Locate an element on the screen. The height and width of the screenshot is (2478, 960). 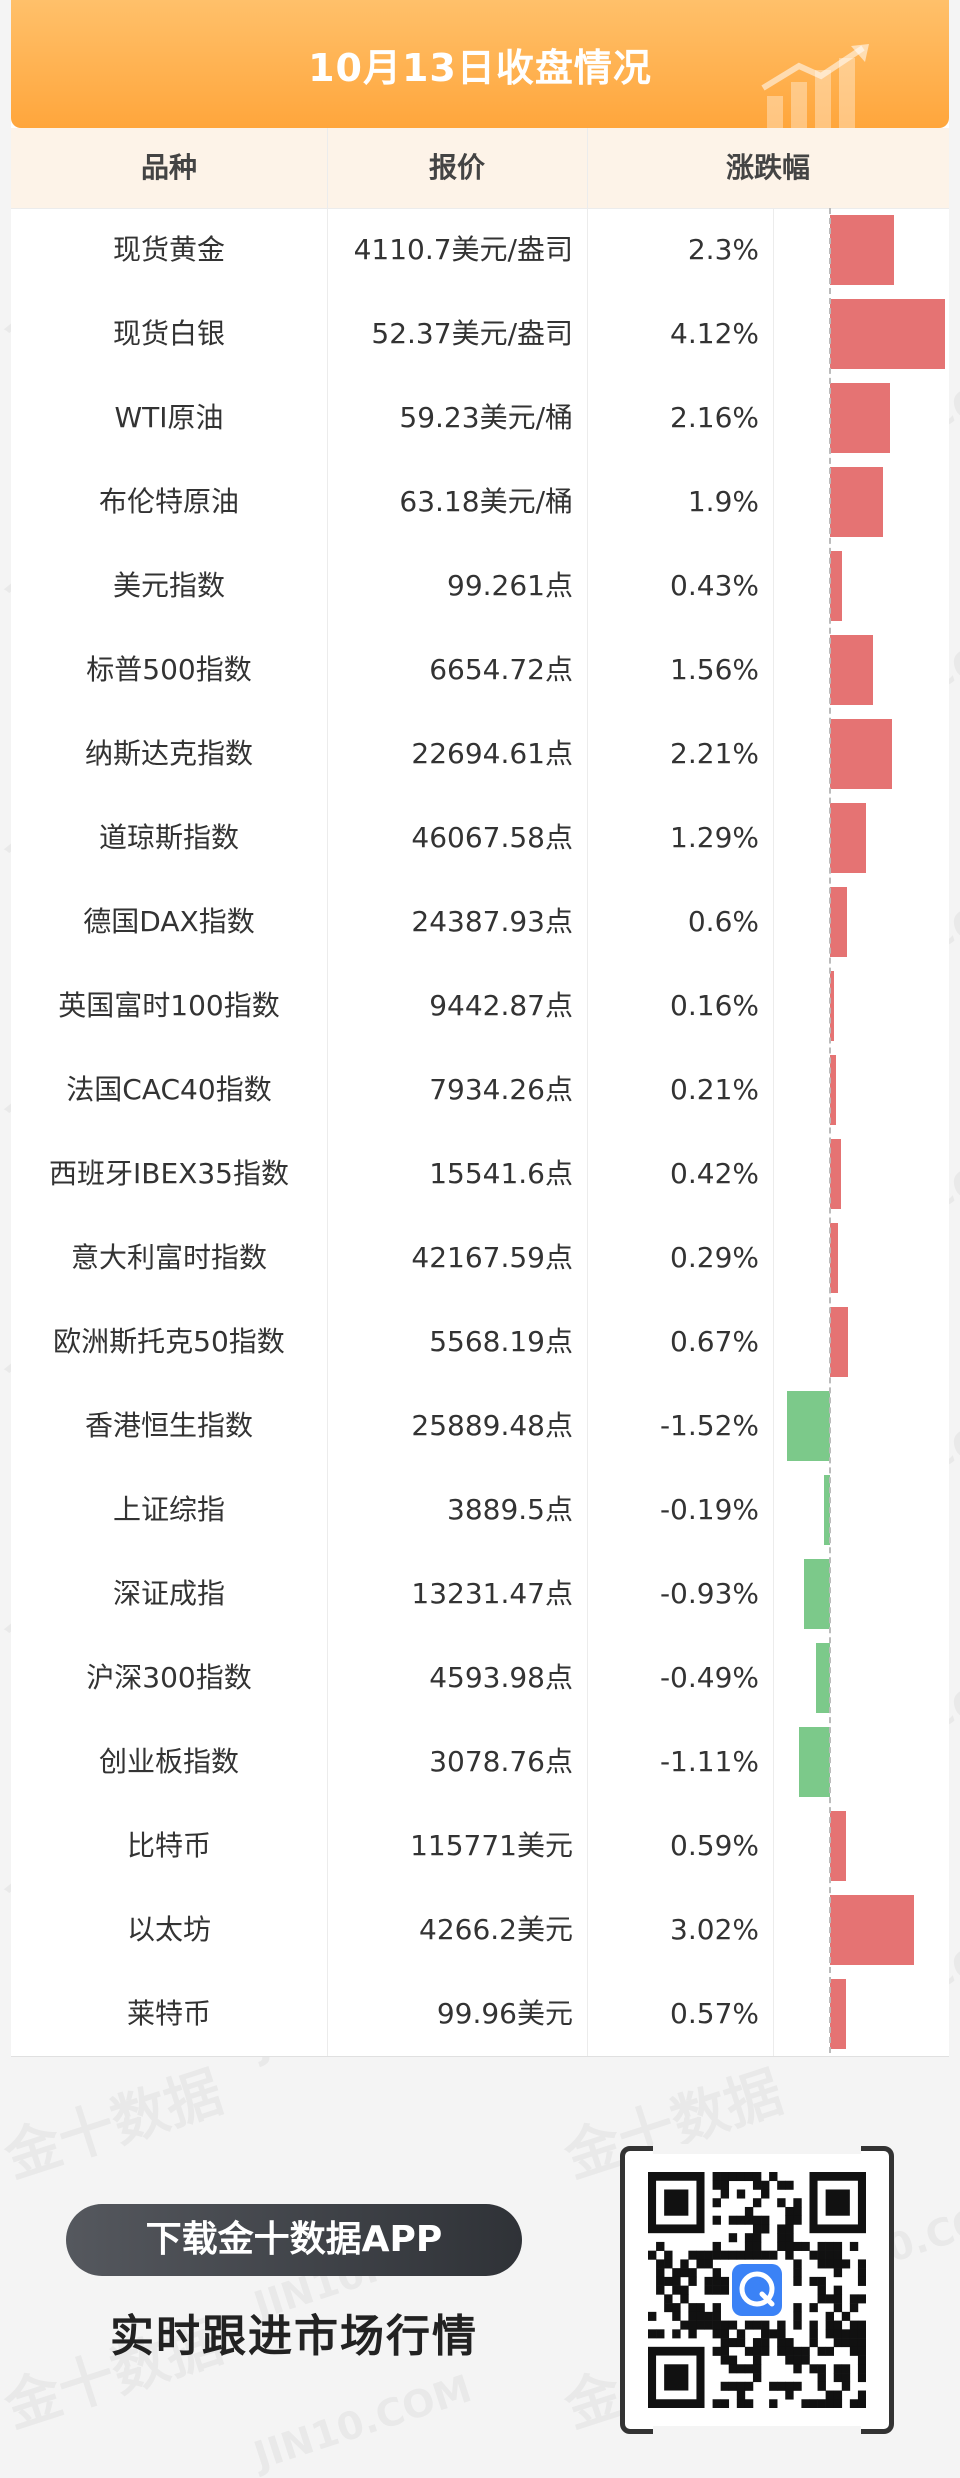
instrument-name: 上证综指 is located at coordinates (168, 1509).